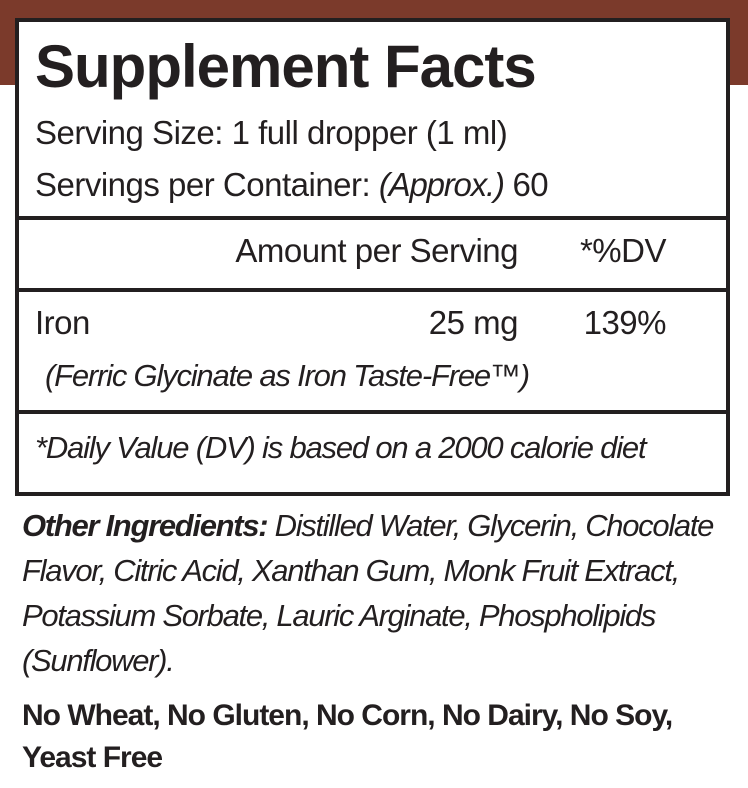  Describe the element at coordinates (376, 250) in the screenshot. I see `amount-heading: Amount per Serving` at that location.